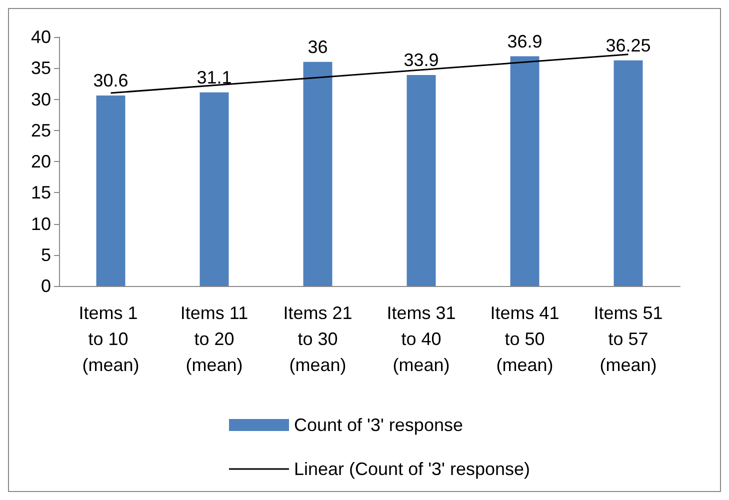  I want to click on data-label: 36, so click(318, 46).